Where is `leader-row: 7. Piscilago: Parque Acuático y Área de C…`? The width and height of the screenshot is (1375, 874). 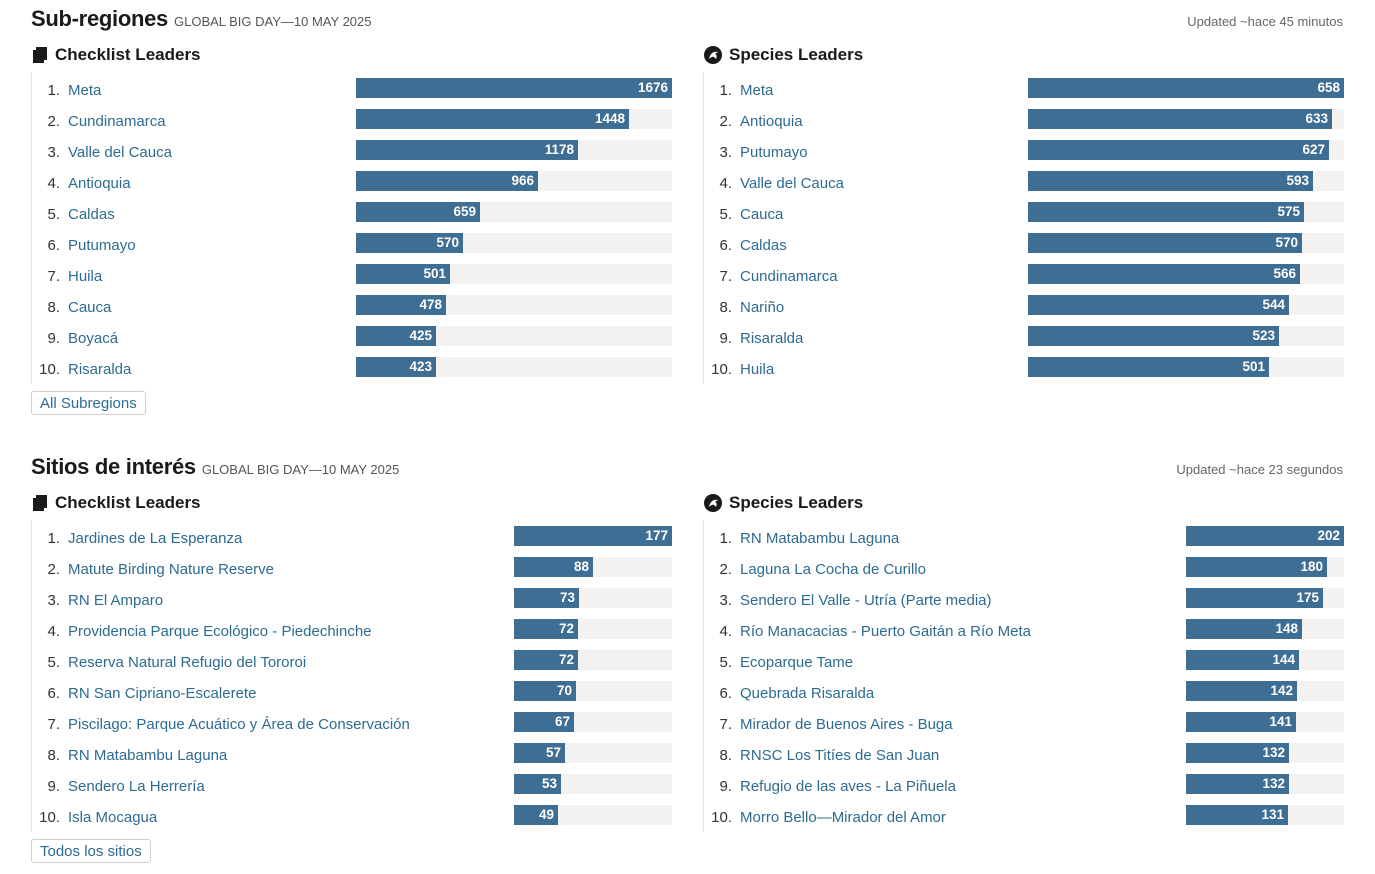
leader-row: 7. Piscilago: Parque Acuático y Área de C… is located at coordinates (352, 723).